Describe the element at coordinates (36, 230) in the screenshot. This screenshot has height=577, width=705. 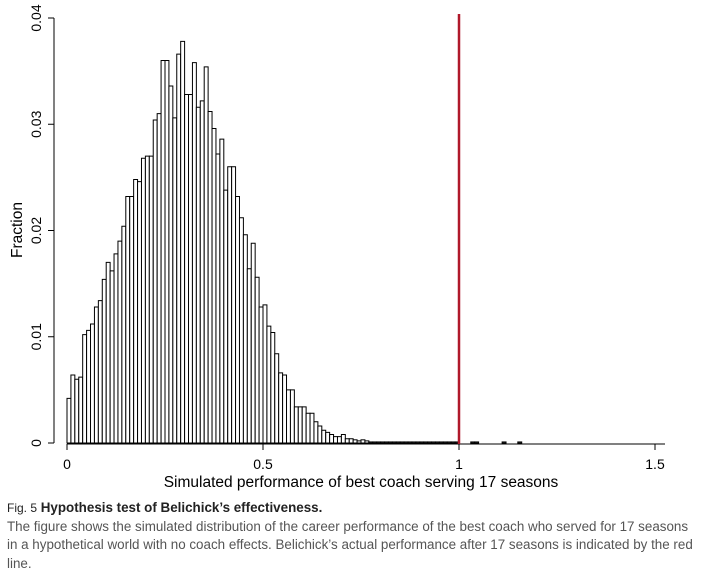
I see `y-tick-label: 0.02` at that location.